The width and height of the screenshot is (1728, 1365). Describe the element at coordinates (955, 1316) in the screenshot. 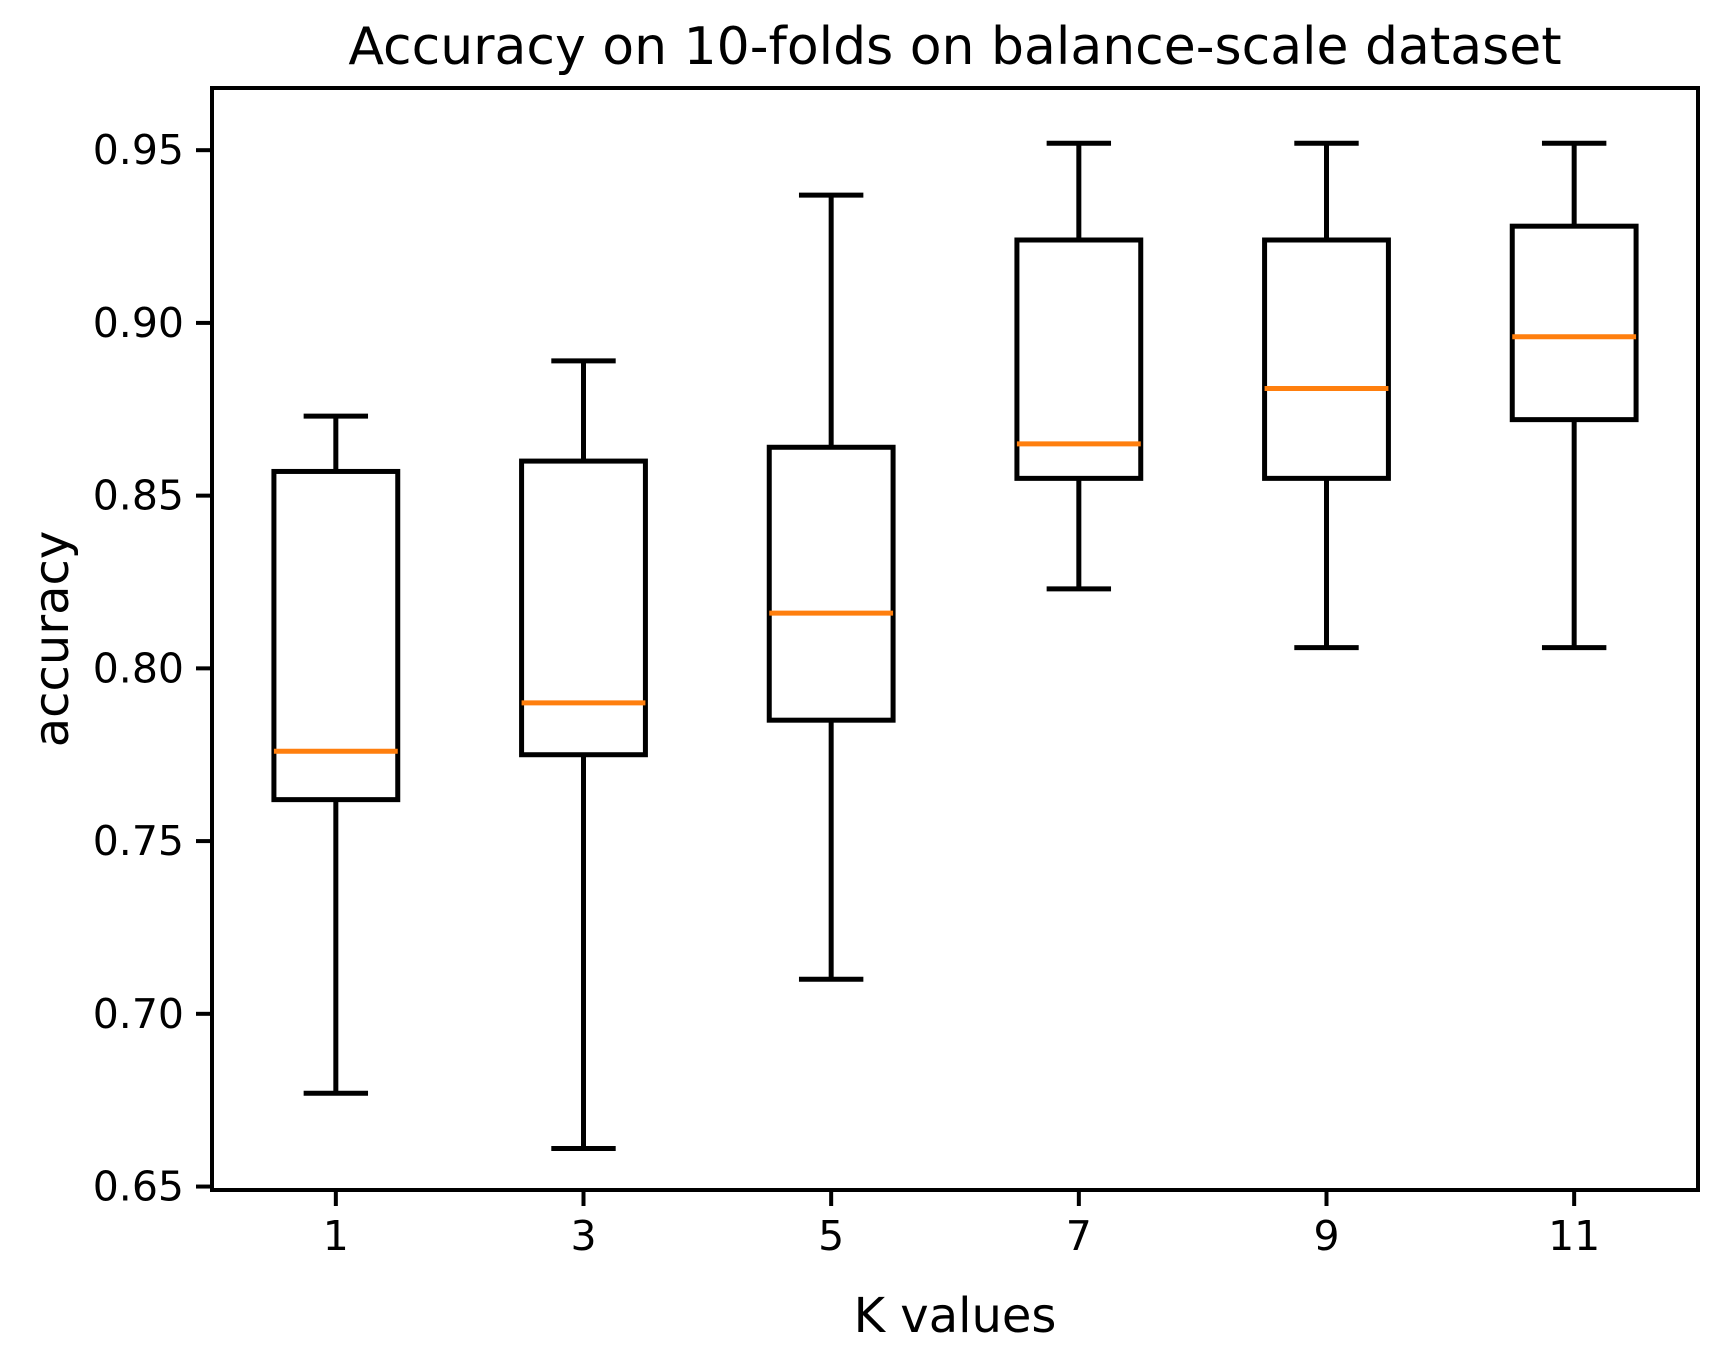

I see `x-axis-label: K values` at that location.